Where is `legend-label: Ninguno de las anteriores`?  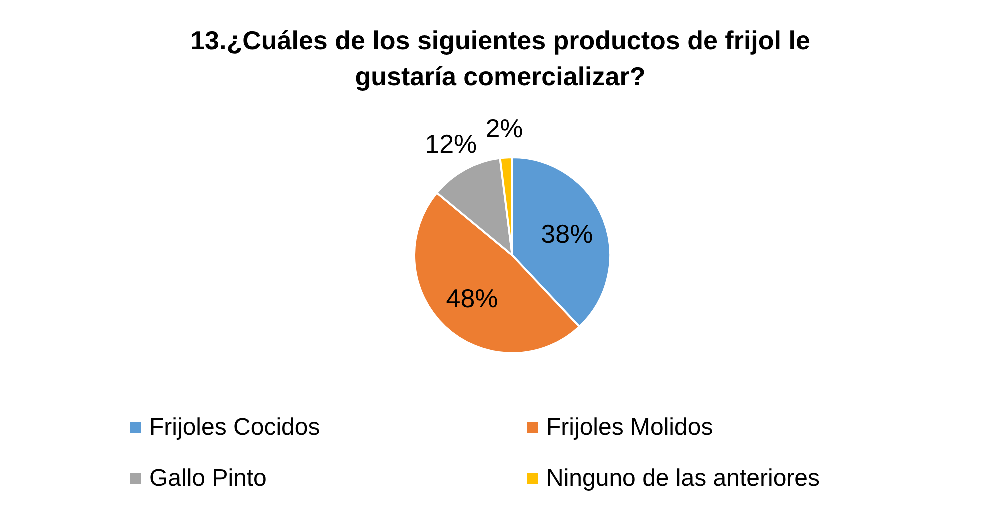
legend-label: Ninguno de las anteriores is located at coordinates (683, 478).